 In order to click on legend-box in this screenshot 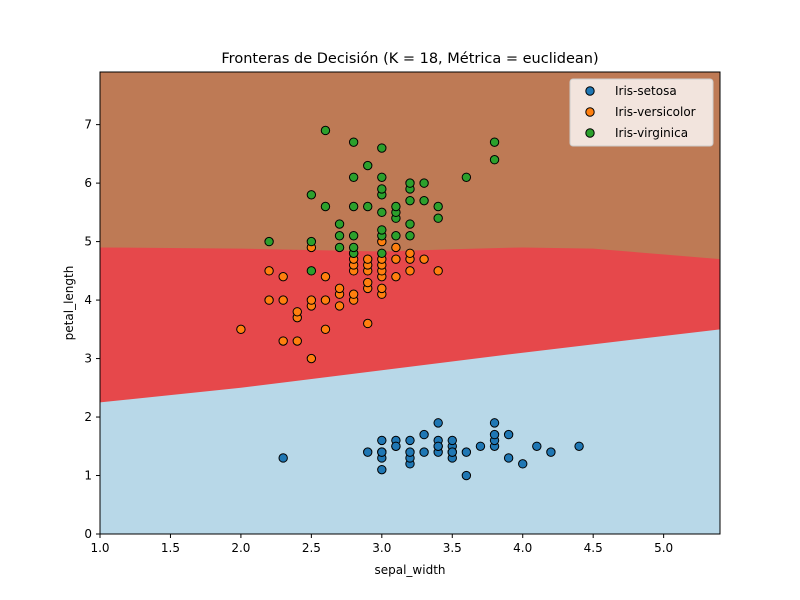, I will do `click(641, 112)`.